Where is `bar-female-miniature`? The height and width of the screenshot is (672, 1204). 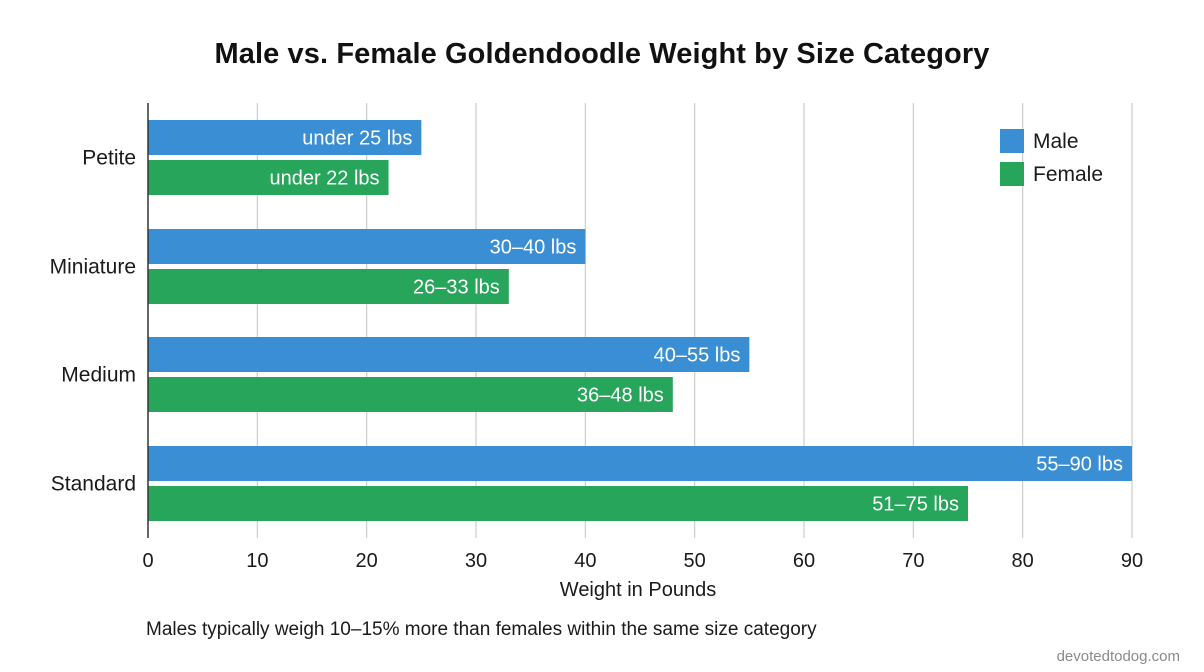
bar-female-miniature is located at coordinates (328, 286).